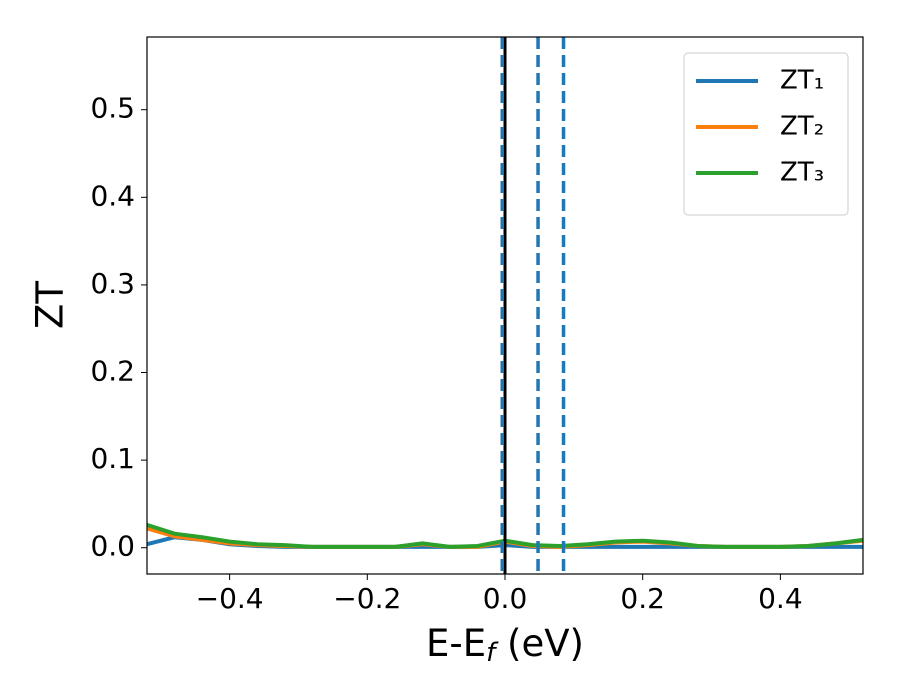 The image size is (900, 700). What do you see at coordinates (112, 458) in the screenshot?
I see `y-tick-label: 0.1` at bounding box center [112, 458].